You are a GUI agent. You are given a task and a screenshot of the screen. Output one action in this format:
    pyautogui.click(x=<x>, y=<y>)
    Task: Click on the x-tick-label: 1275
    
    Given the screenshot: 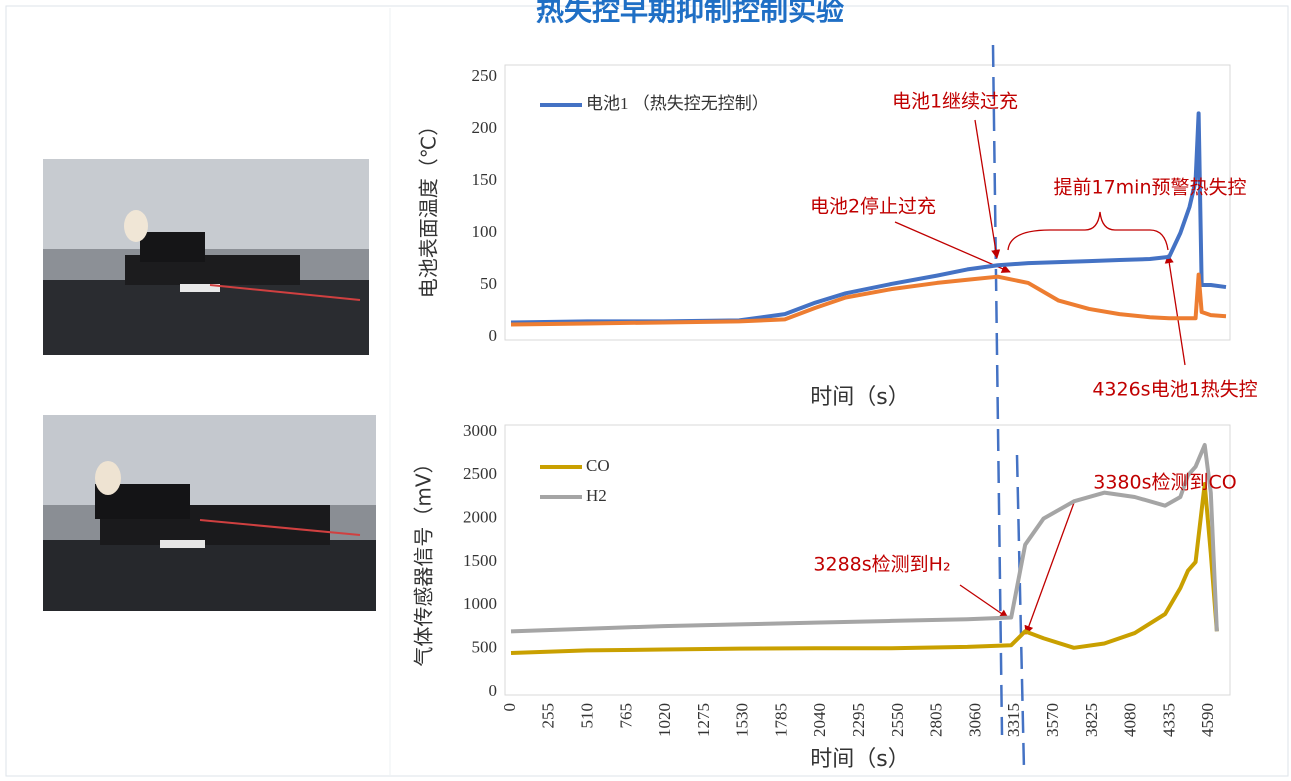 What is the action you would take?
    pyautogui.click(x=703, y=720)
    